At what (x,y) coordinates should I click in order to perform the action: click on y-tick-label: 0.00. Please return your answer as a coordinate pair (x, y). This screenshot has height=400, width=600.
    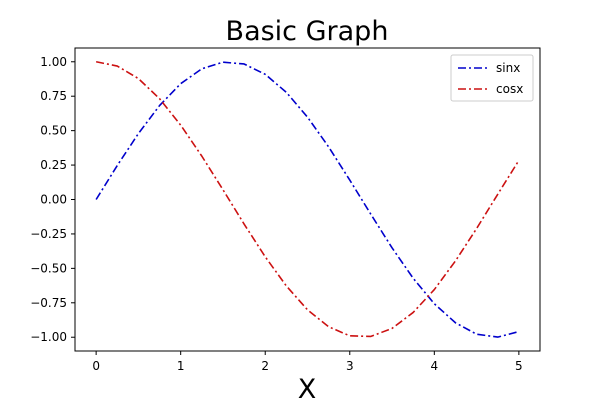
    Looking at the image, I should click on (53, 200).